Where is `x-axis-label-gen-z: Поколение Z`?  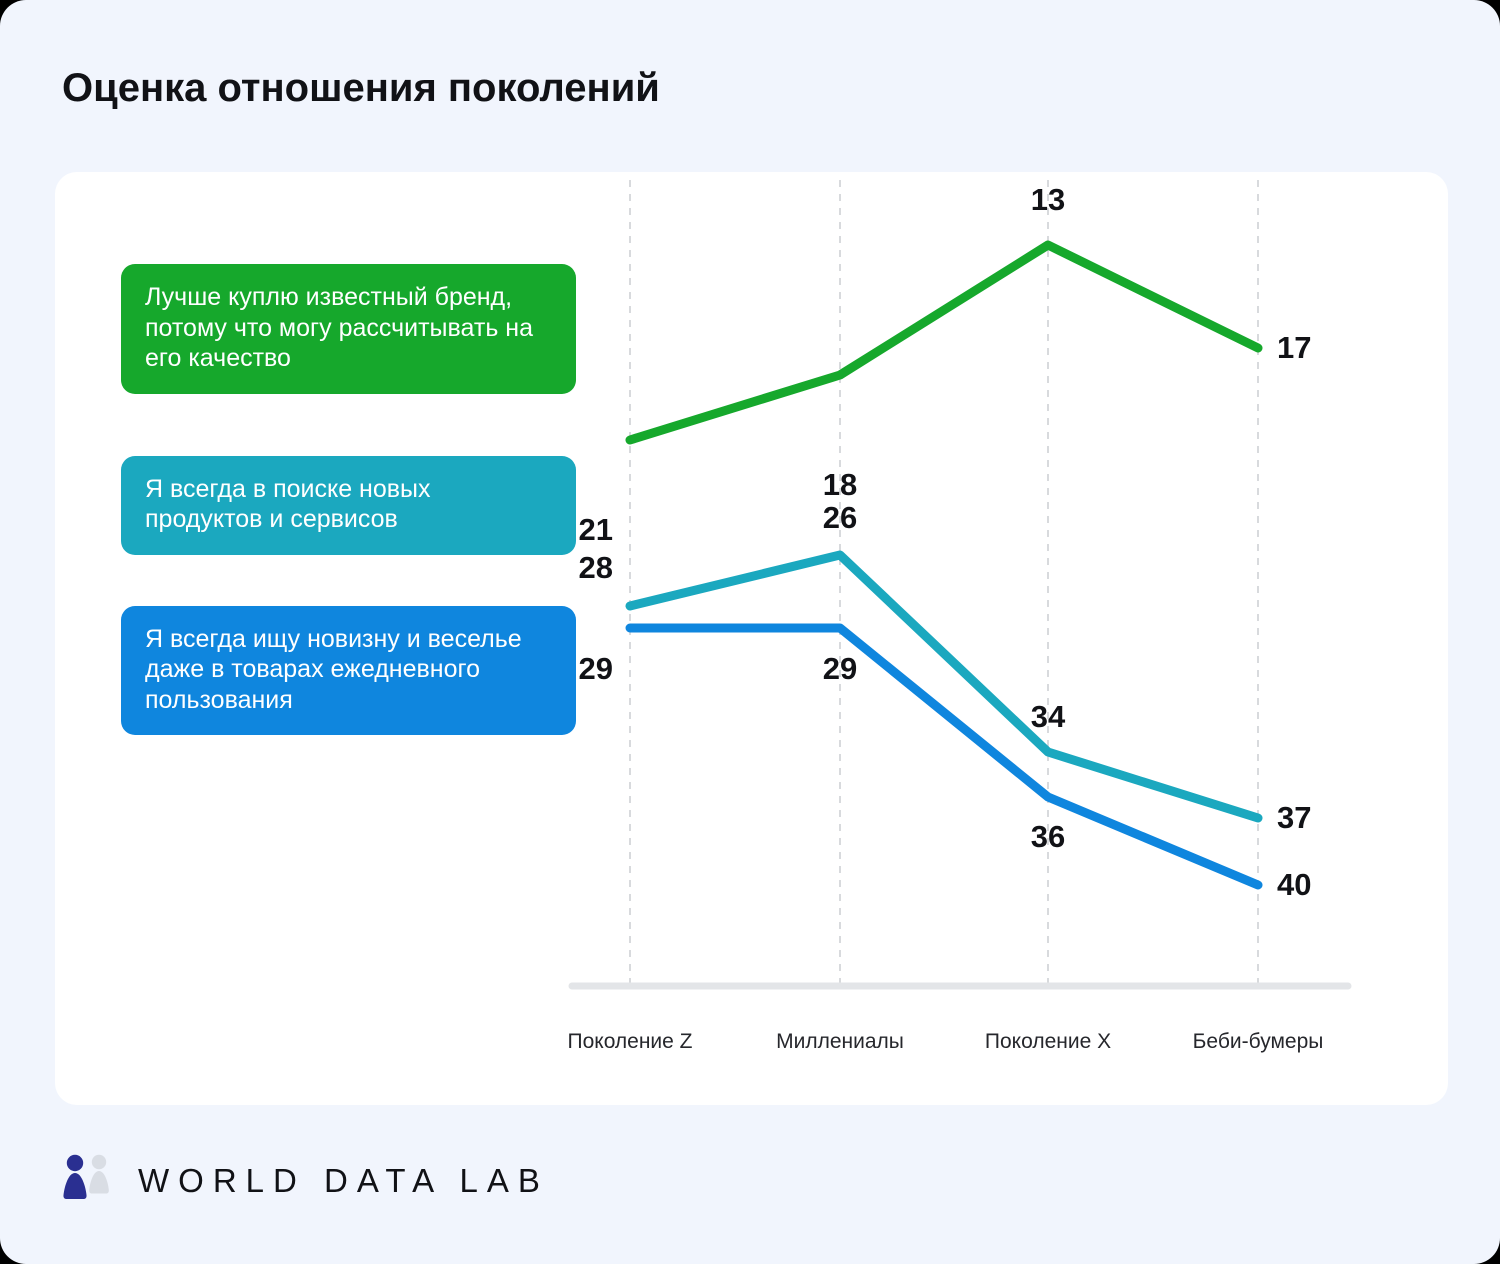
x-axis-label-gen-z: Поколение Z is located at coordinates (630, 1041).